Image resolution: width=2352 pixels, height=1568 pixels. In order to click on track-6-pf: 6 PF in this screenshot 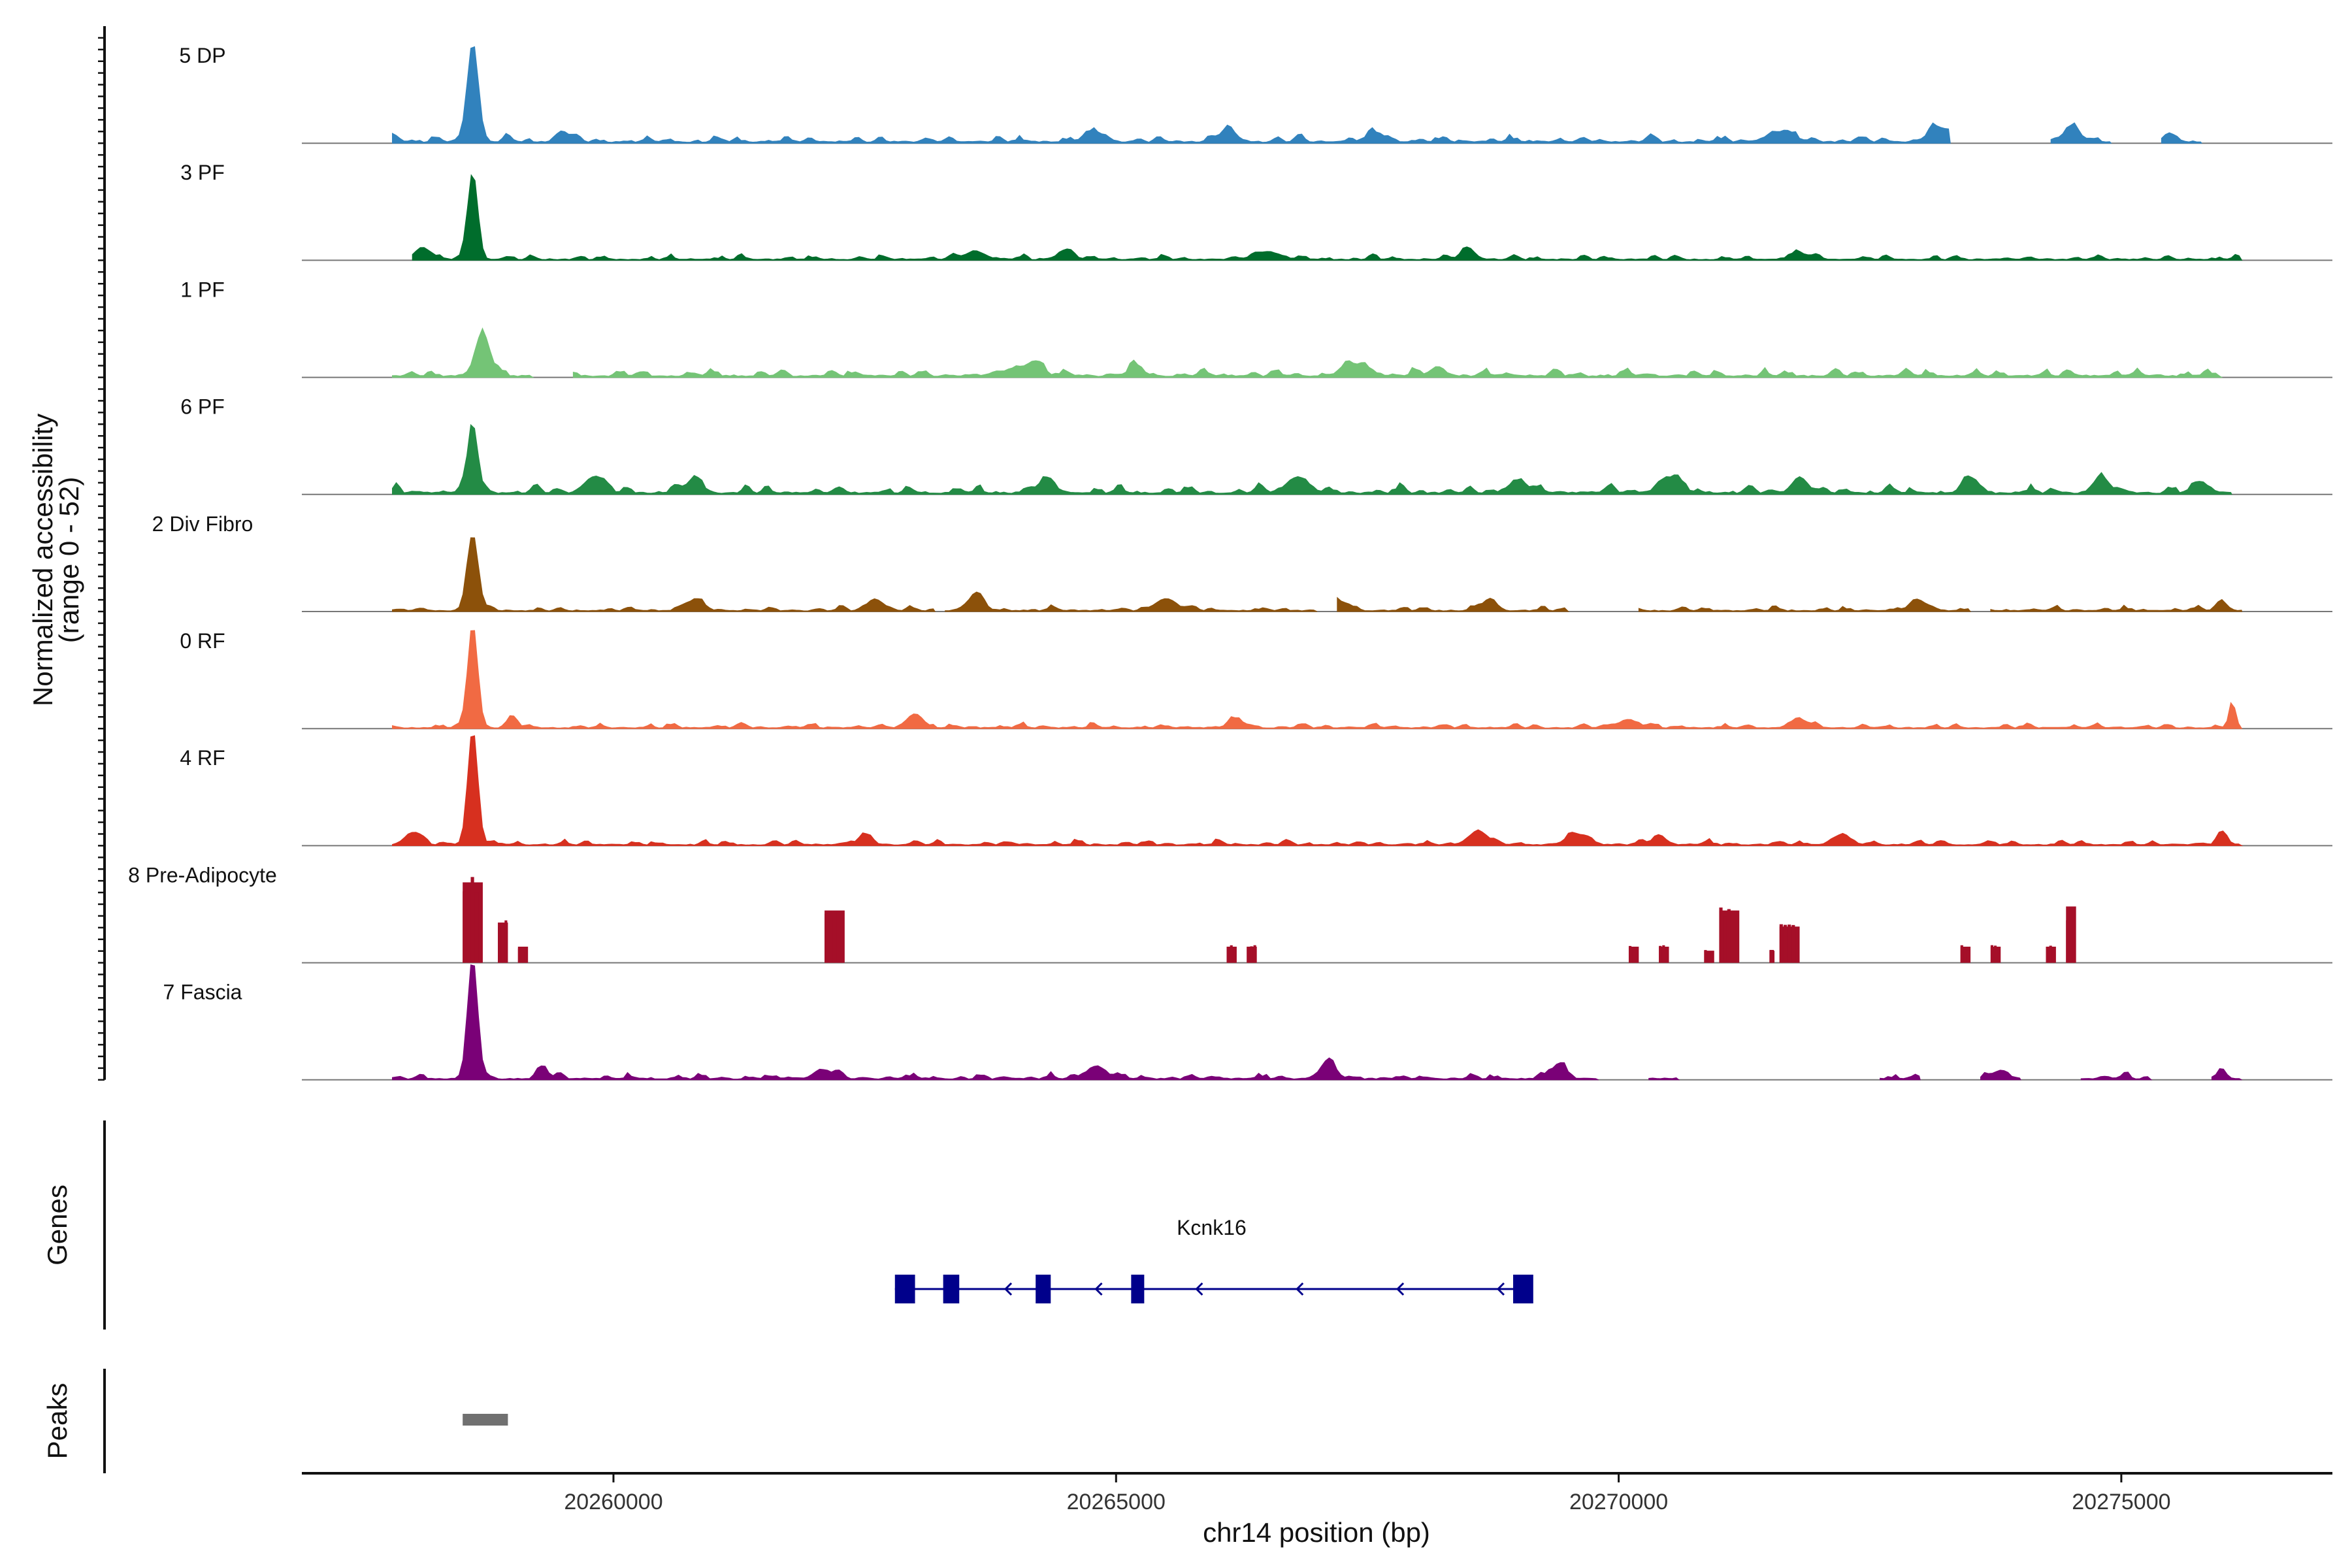, I will do `click(1256, 445)`.